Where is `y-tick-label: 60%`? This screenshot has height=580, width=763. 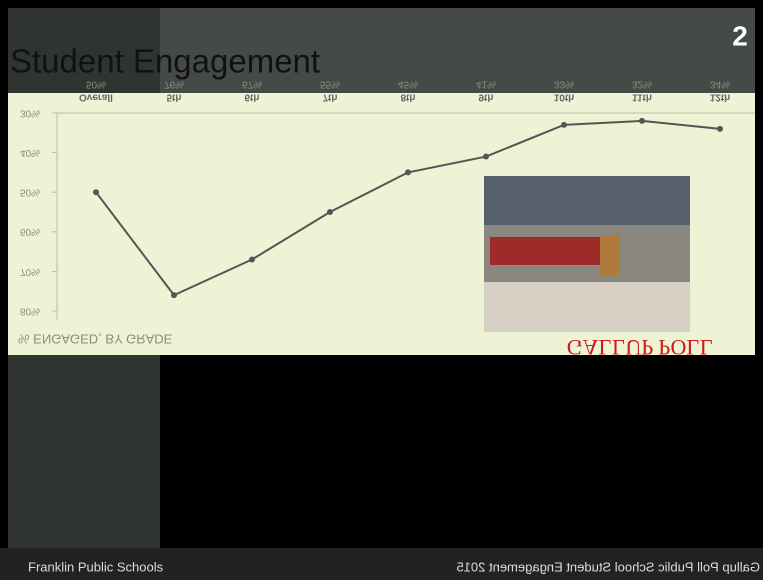 y-tick-label: 60% is located at coordinates (30, 231).